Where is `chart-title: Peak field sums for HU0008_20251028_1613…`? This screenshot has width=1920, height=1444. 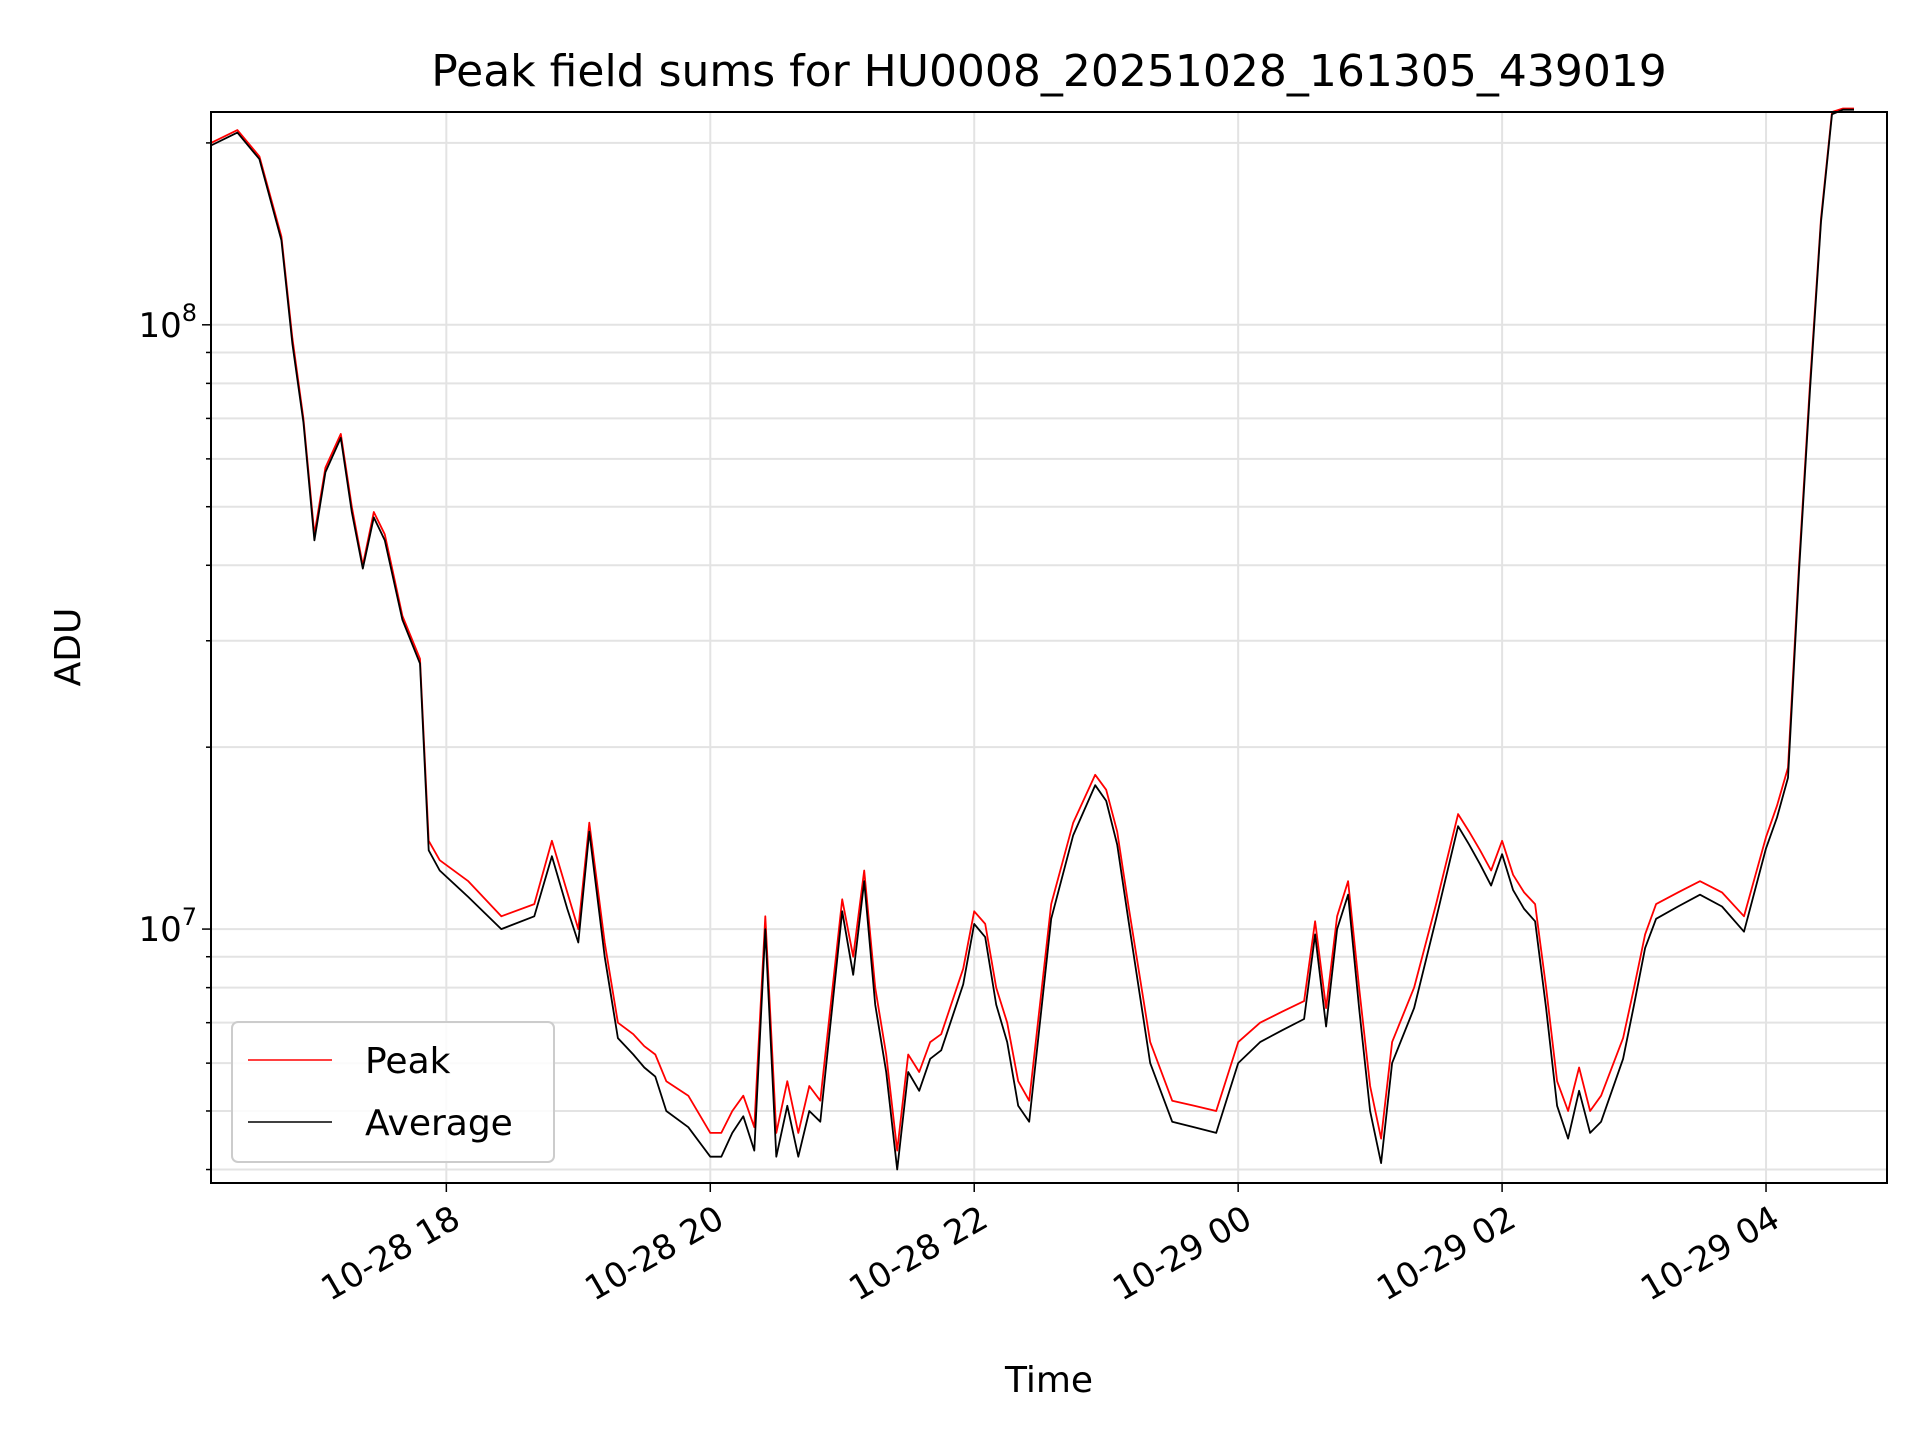
chart-title: Peak field sums for HU0008_20251028_1613… is located at coordinates (1049, 71).